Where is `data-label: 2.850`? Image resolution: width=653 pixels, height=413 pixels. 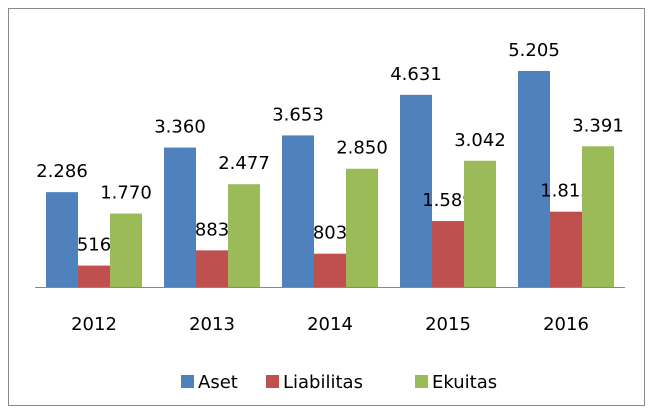 data-label: 2.850 is located at coordinates (362, 148).